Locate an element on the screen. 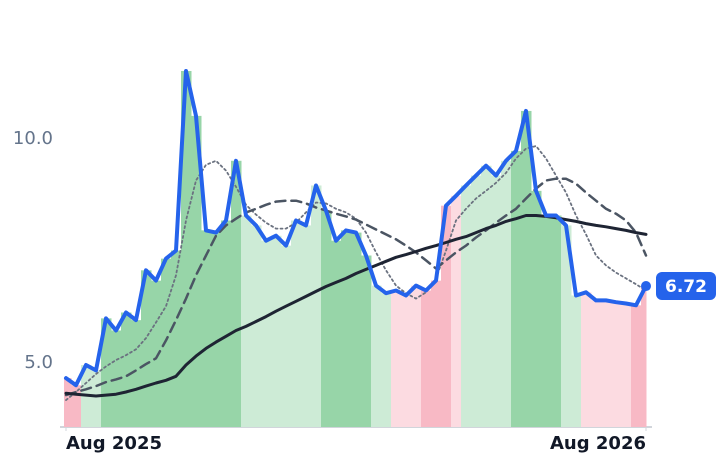  y-tick-label: 10.0 is located at coordinates (33, 138).